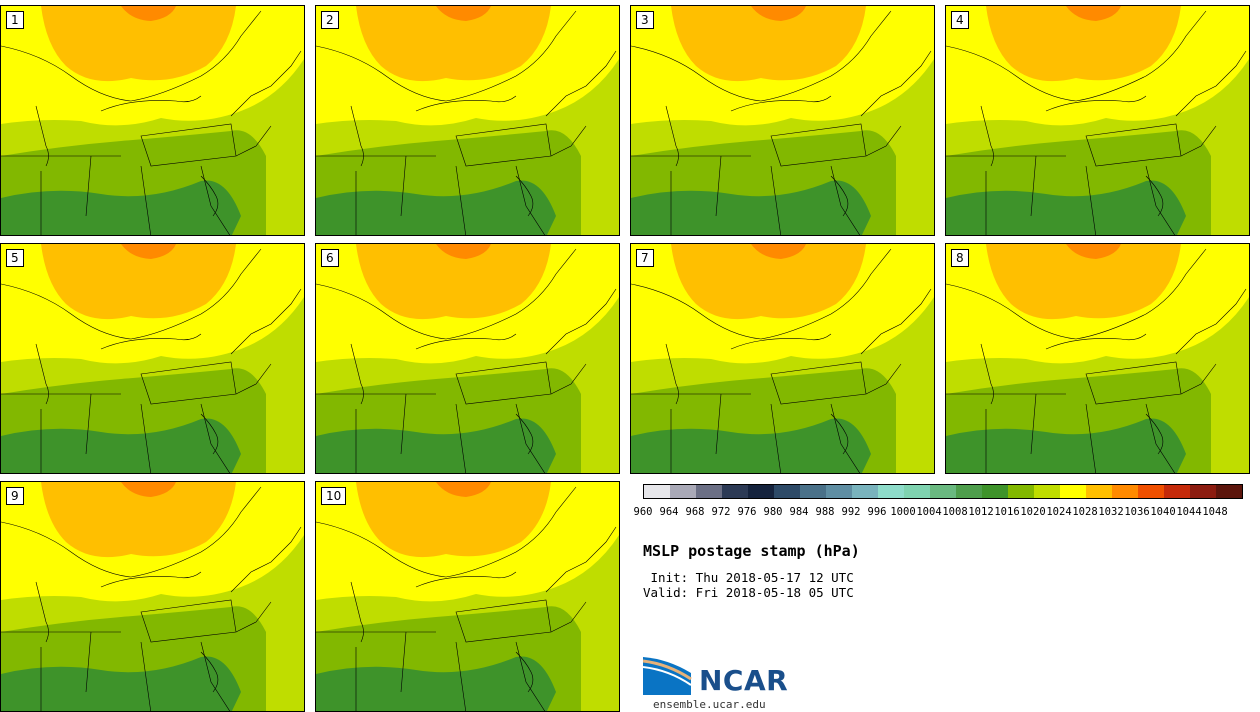 The width and height of the screenshot is (1260, 712). Describe the element at coordinates (929, 512) in the screenshot. I see `colorbar-tick-label: 1004` at that location.